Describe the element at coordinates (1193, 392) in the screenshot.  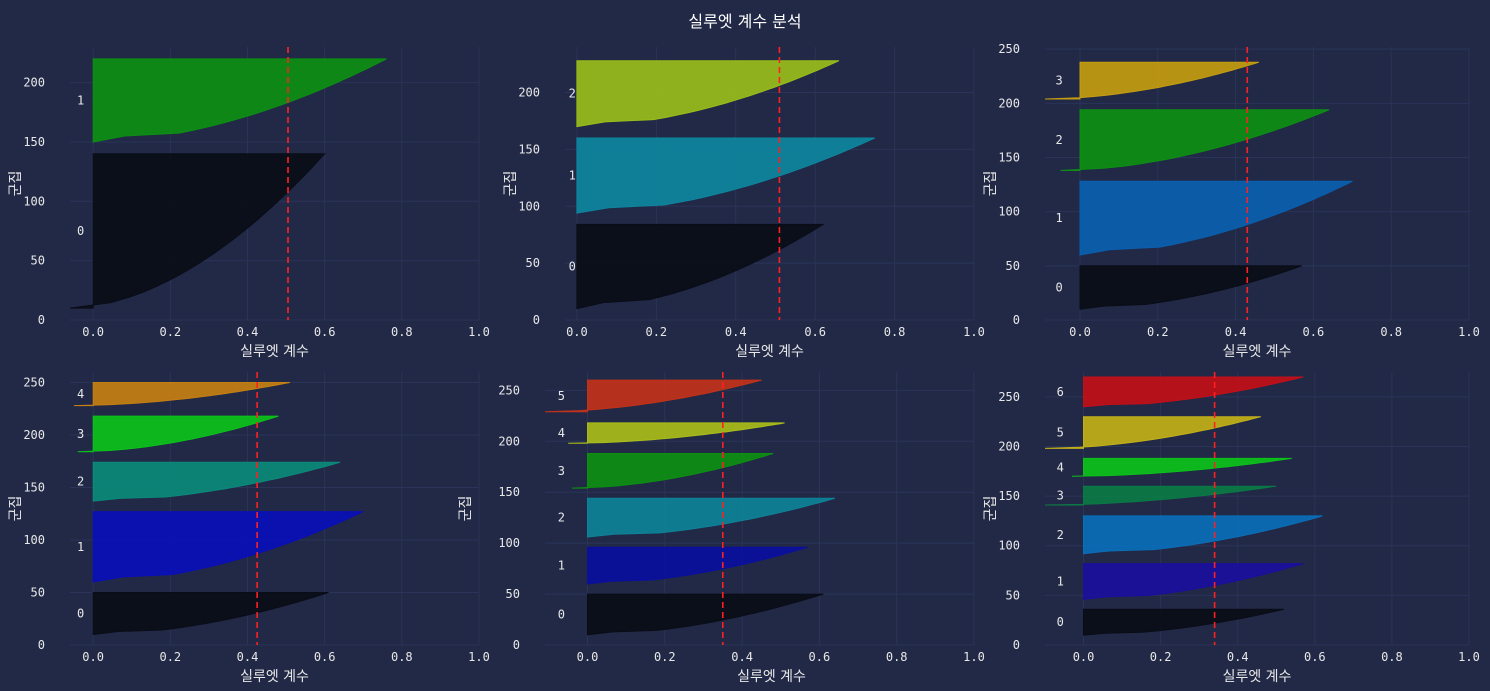
I see `cluster-6-silhouette` at that location.